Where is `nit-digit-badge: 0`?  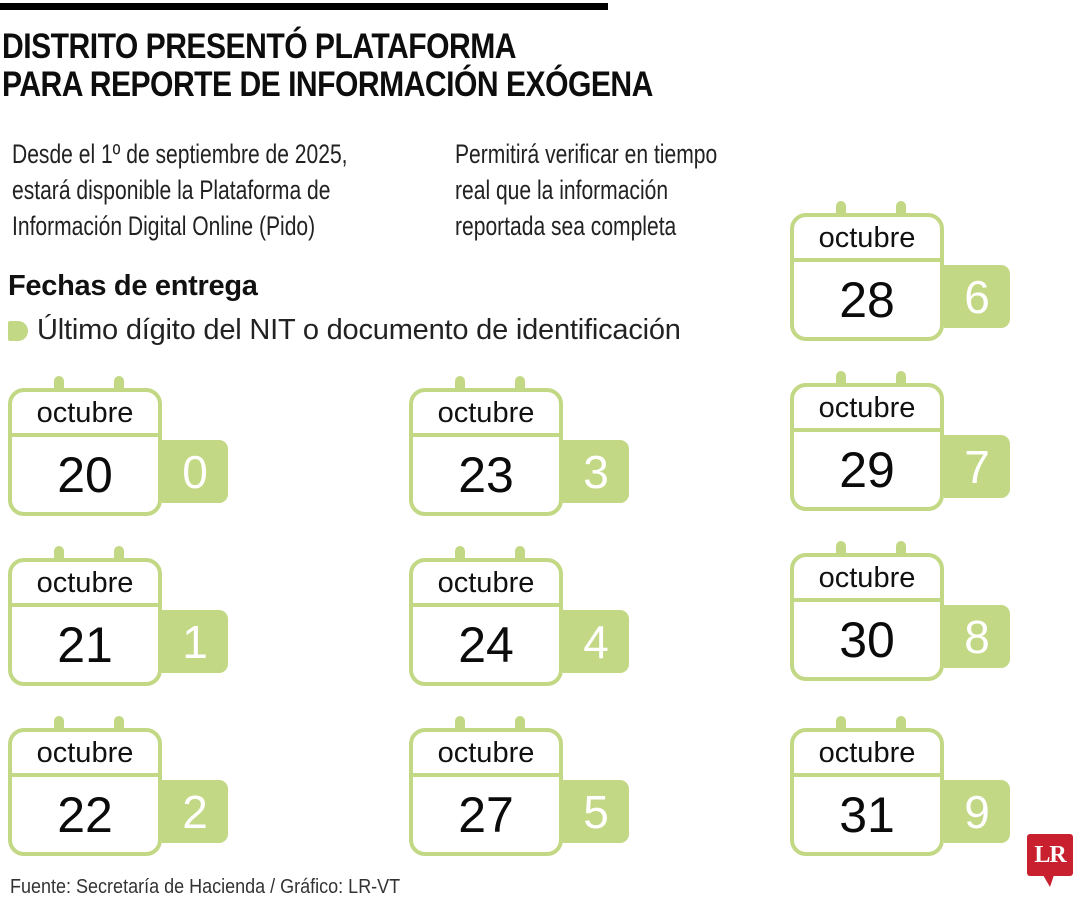 nit-digit-badge: 0 is located at coordinates (195, 471).